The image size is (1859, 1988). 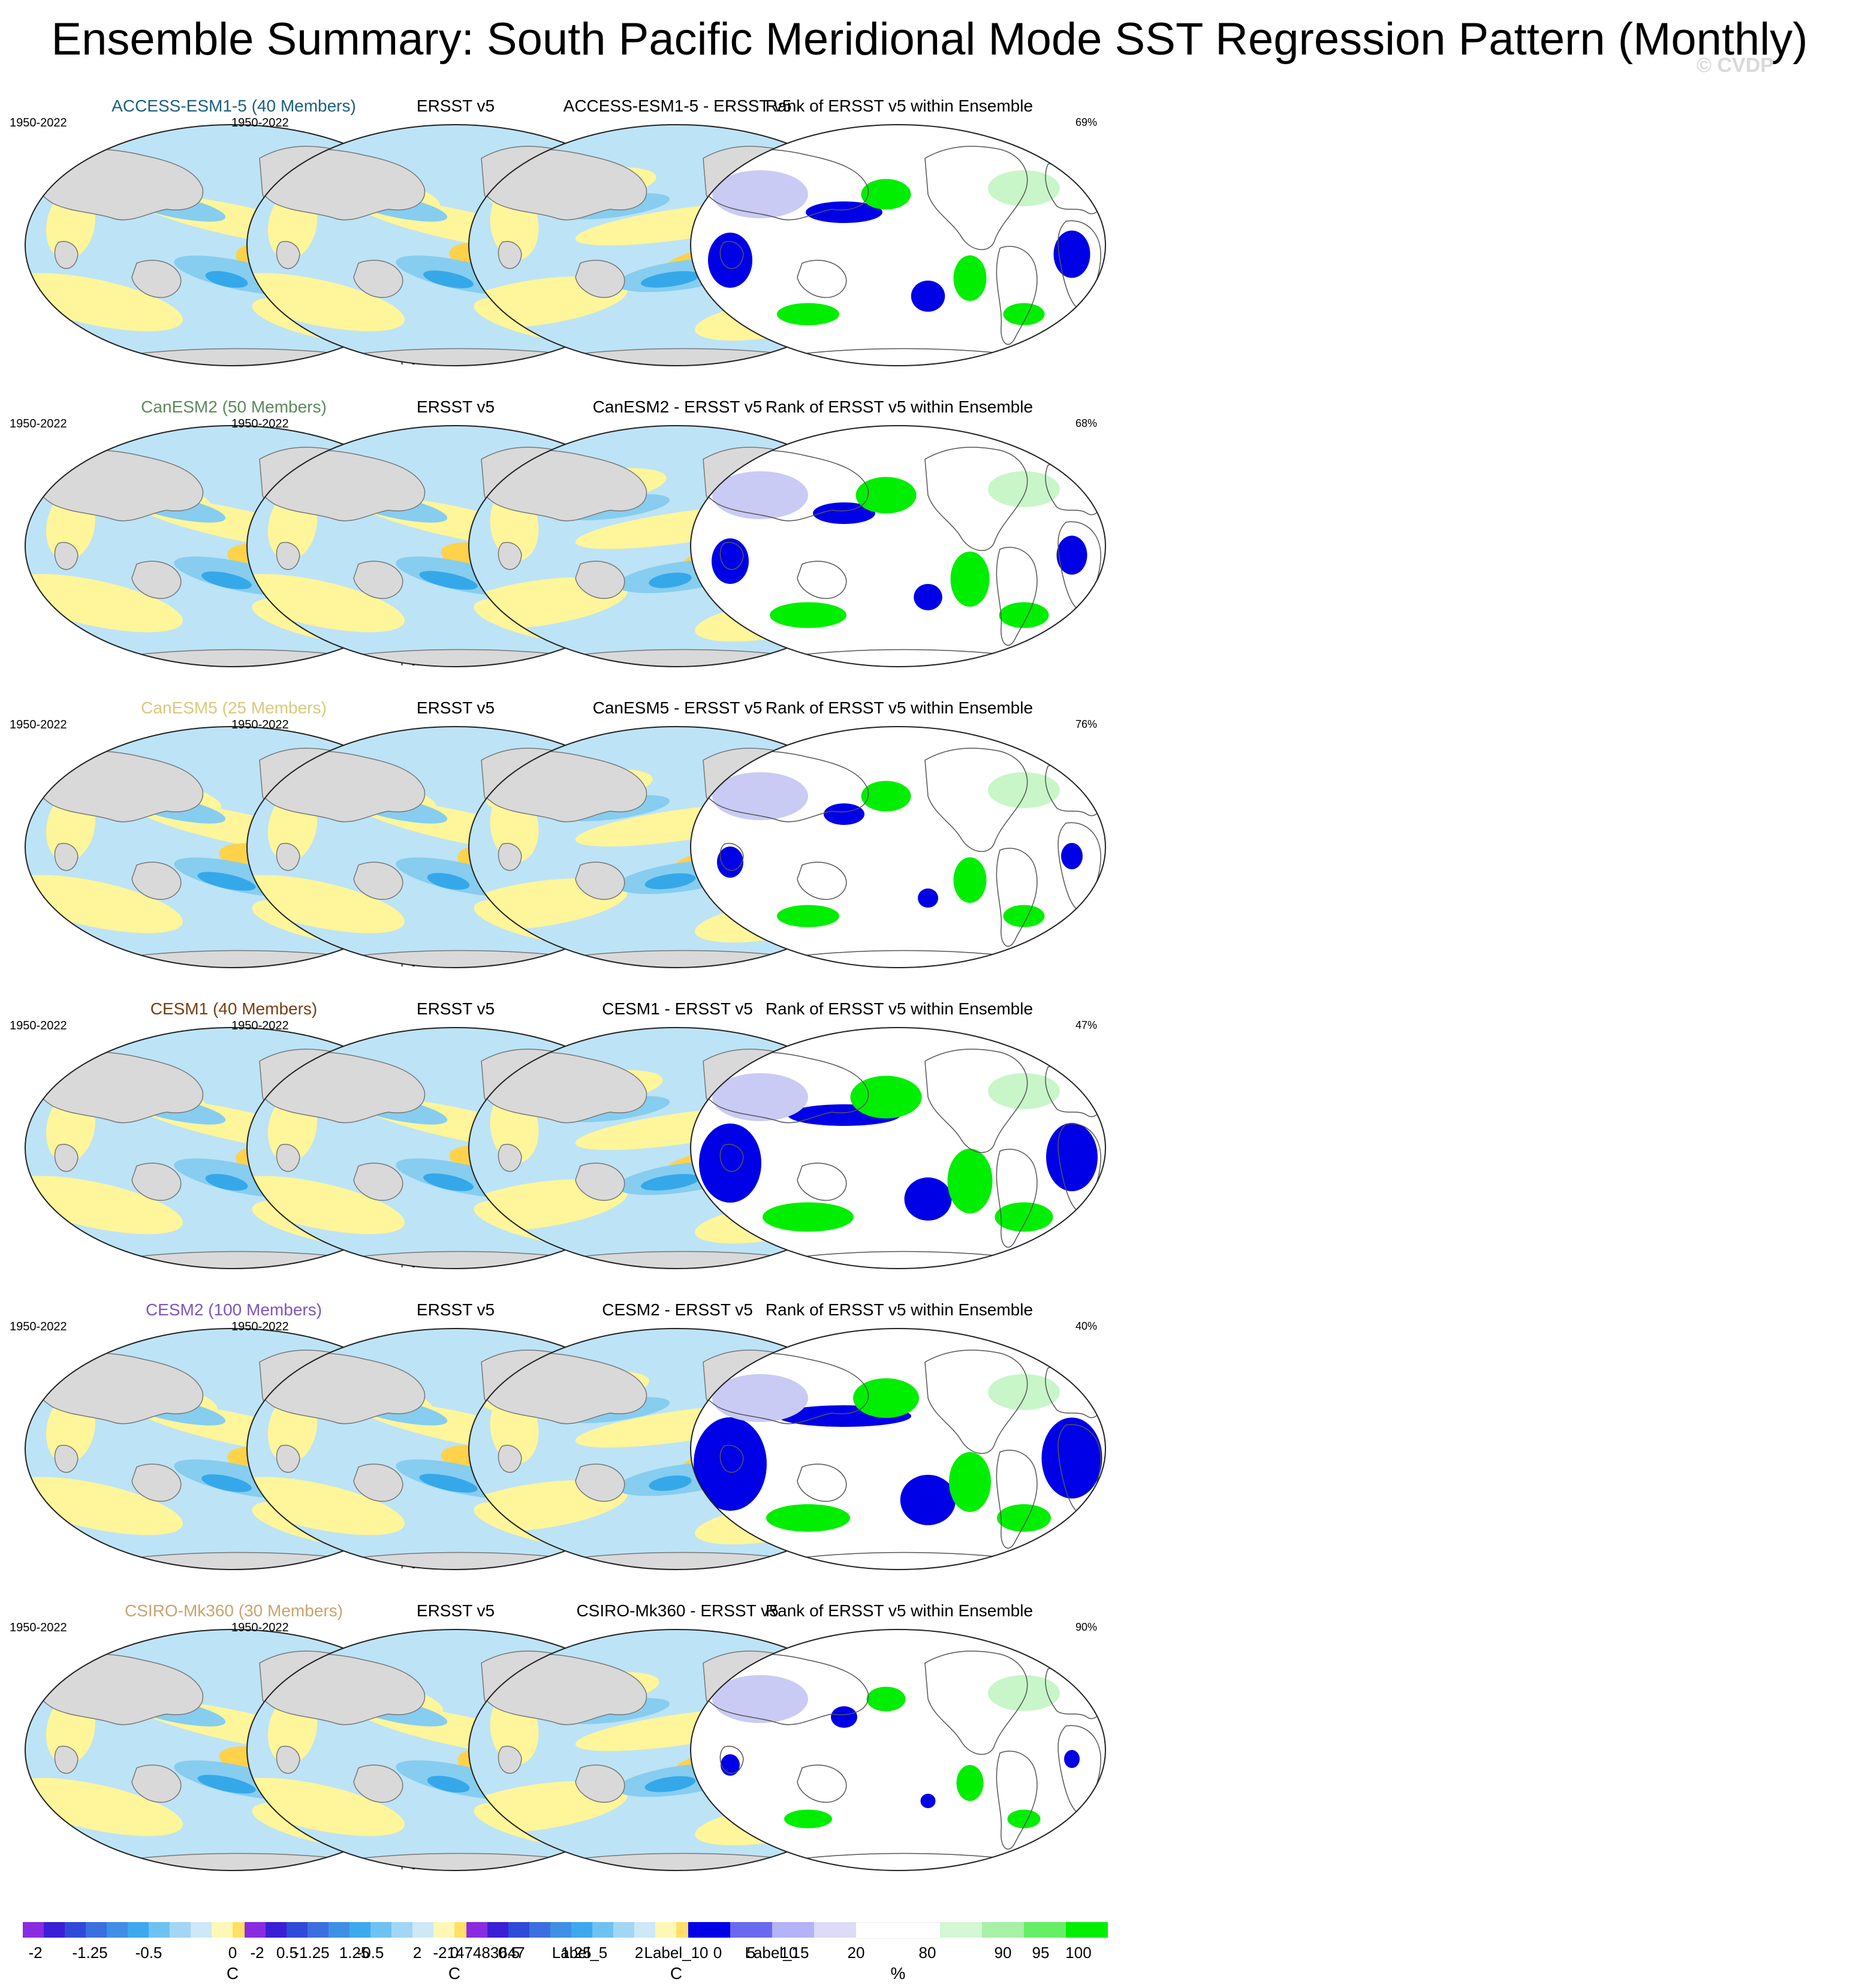 I want to click on panel-title: ACCESS-ESM1-5 (40 Members), so click(x=234, y=106).